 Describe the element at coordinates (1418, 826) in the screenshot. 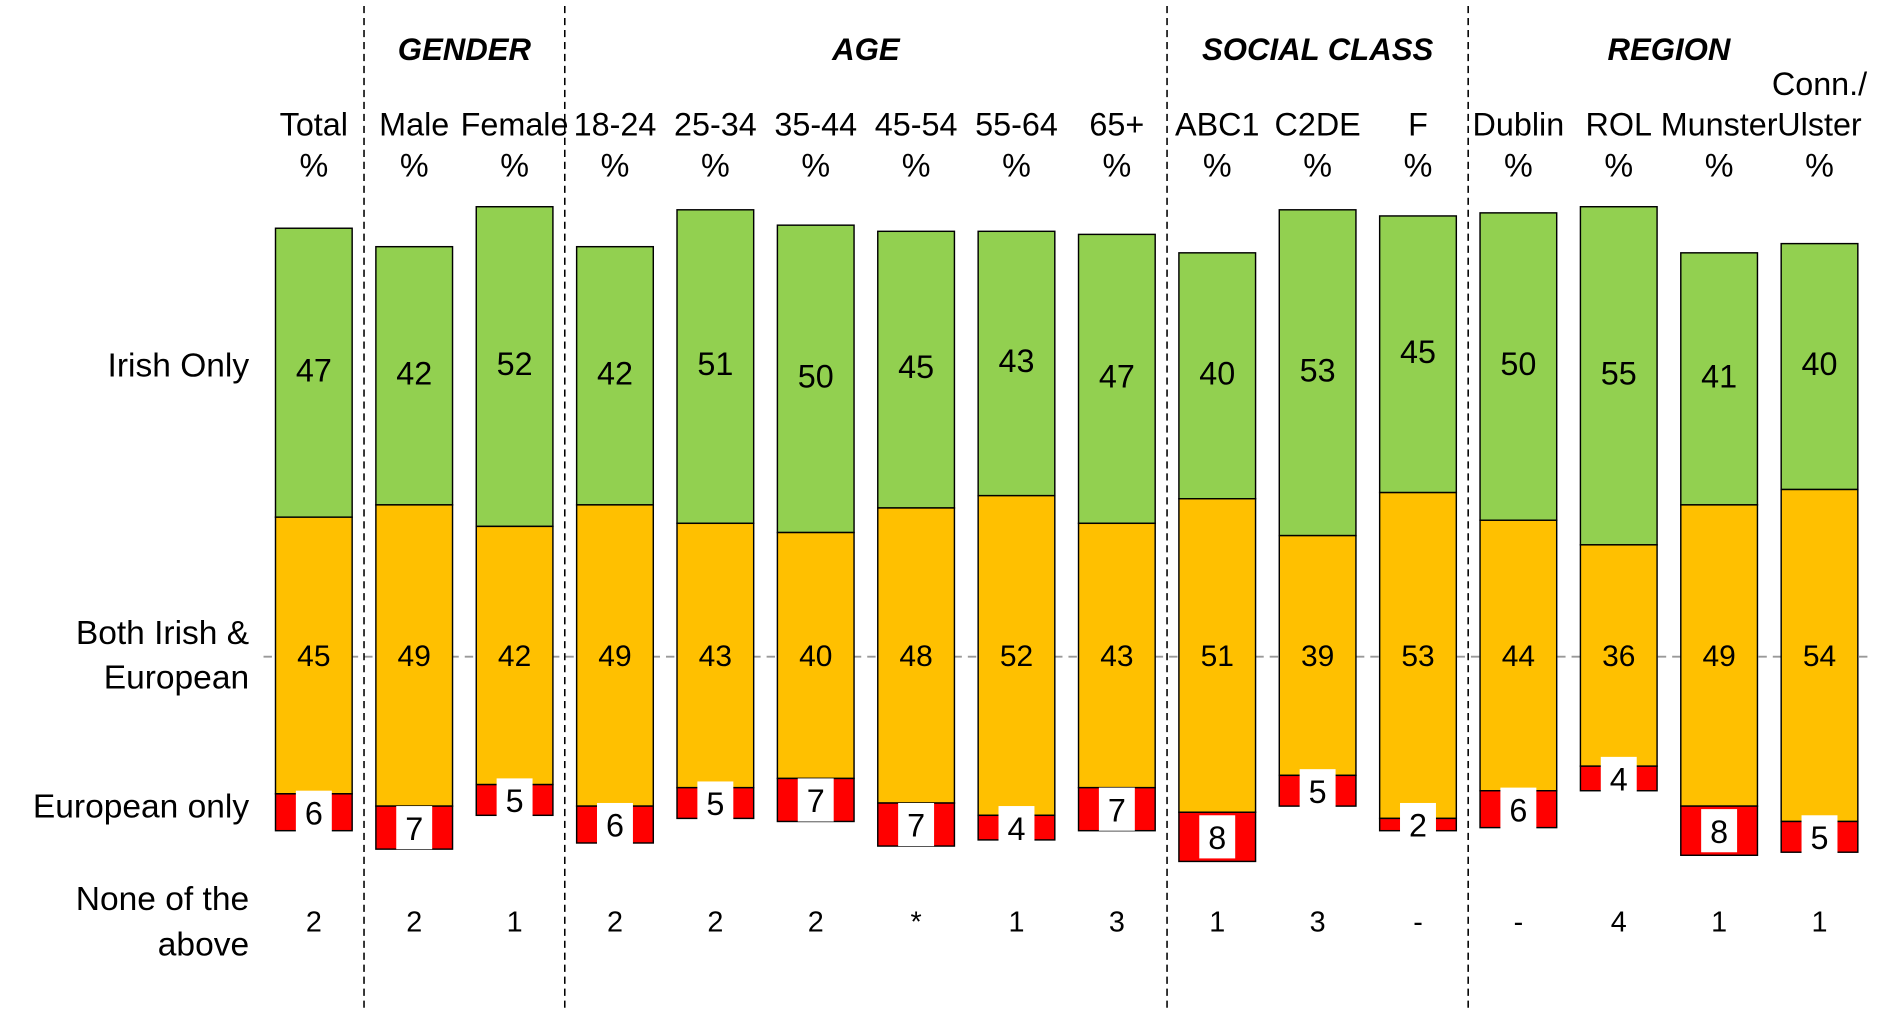

I see `value-label: 2` at that location.